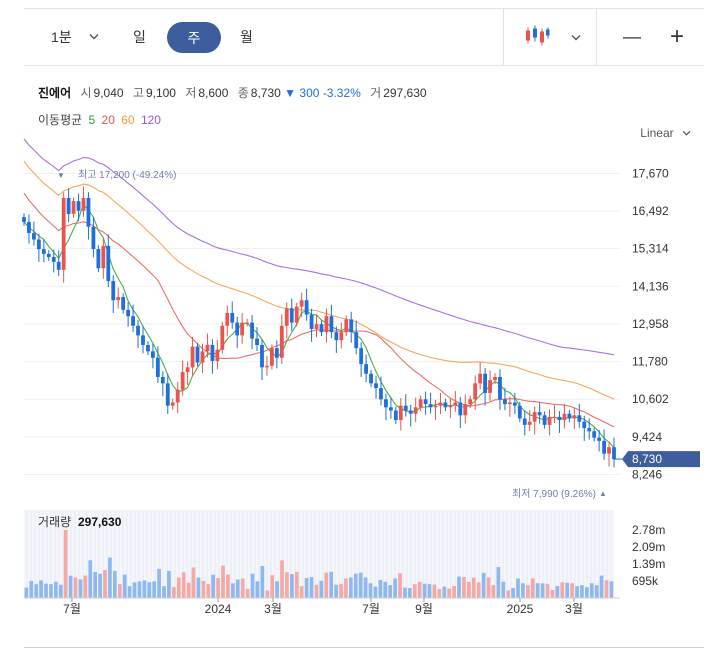 The width and height of the screenshot is (716, 659). I want to click on period-tab-day: 일, so click(139, 37).